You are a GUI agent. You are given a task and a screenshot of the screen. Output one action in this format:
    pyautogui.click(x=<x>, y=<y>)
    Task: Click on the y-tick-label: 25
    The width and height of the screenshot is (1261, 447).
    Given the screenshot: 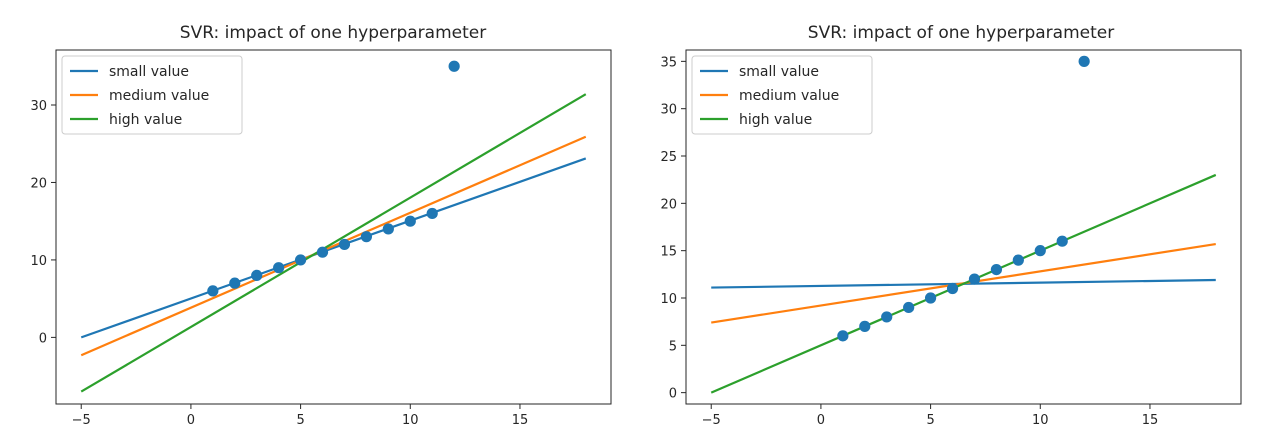 What is the action you would take?
    pyautogui.click(x=668, y=157)
    